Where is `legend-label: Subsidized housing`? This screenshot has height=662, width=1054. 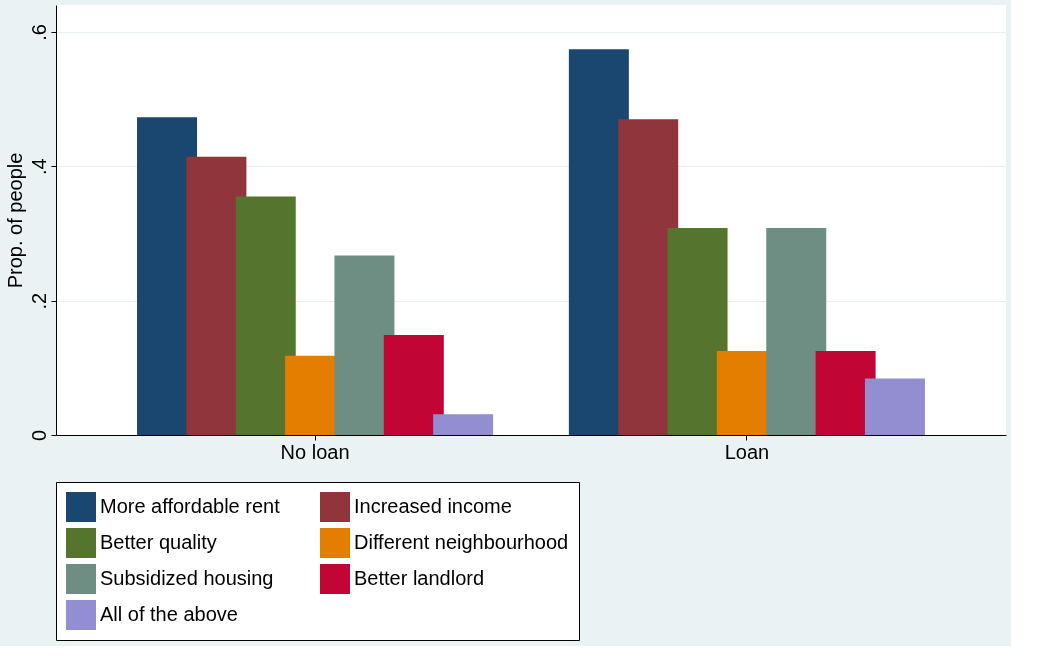 legend-label: Subsidized housing is located at coordinates (187, 578).